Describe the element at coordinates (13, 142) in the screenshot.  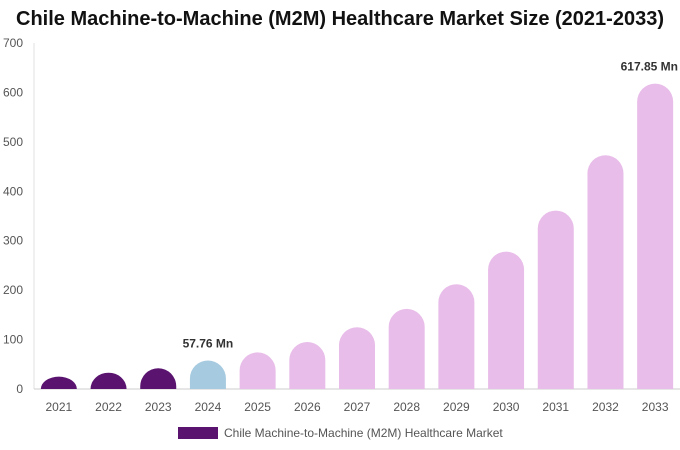
I see `y-tick-label: 500` at that location.